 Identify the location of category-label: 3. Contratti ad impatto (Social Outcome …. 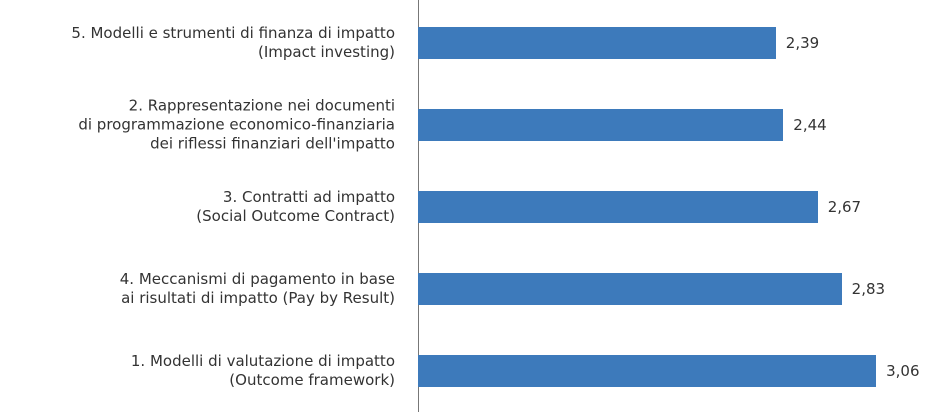
(295, 206).